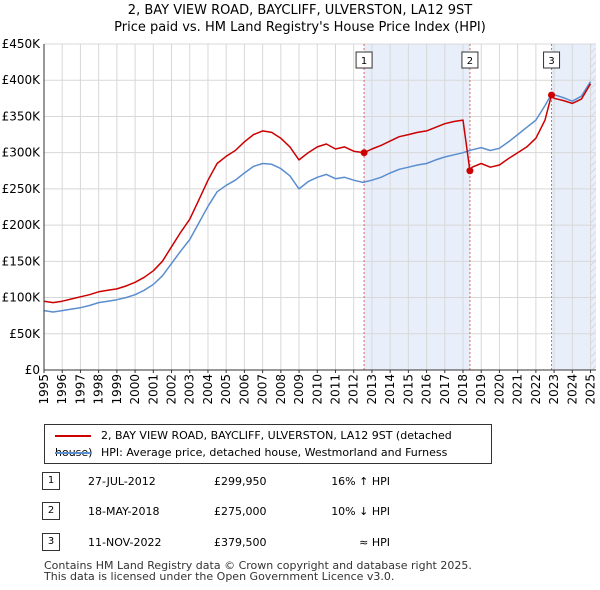 This screenshot has height=590, width=600. I want to click on y-tick-label: £250K, so click(22, 189).